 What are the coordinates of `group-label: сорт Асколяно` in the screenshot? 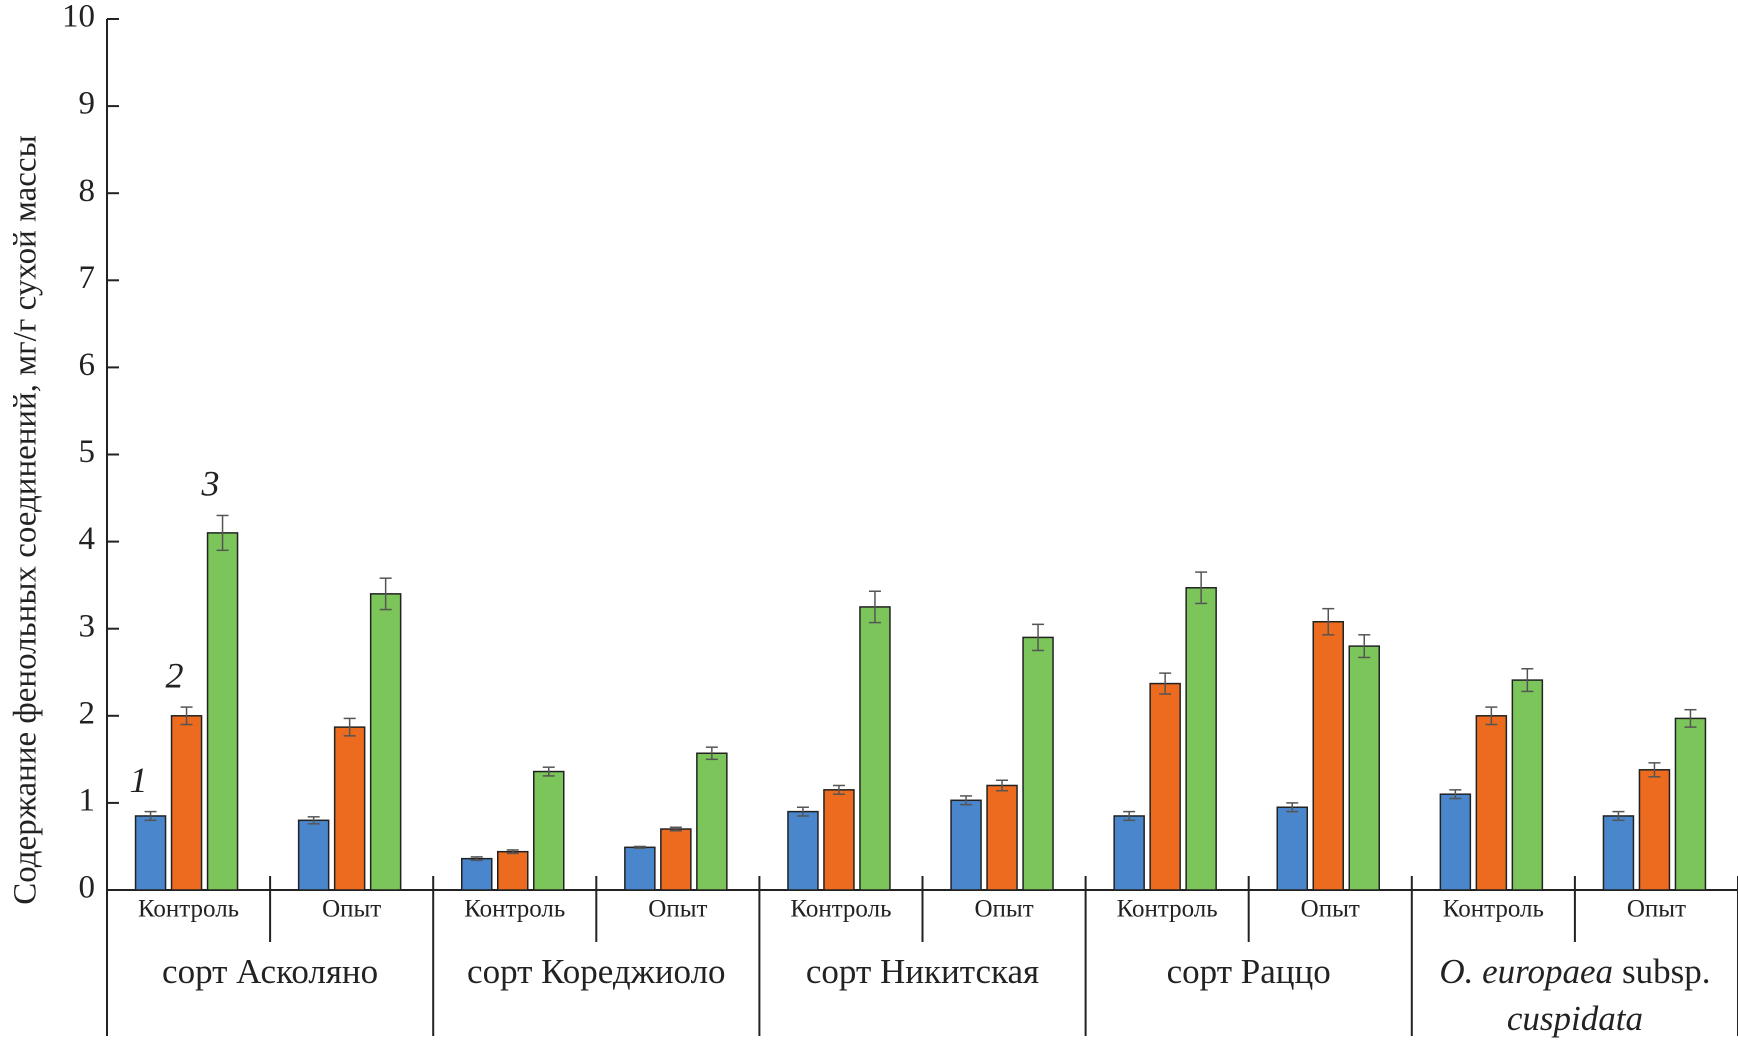 It's located at (270, 971).